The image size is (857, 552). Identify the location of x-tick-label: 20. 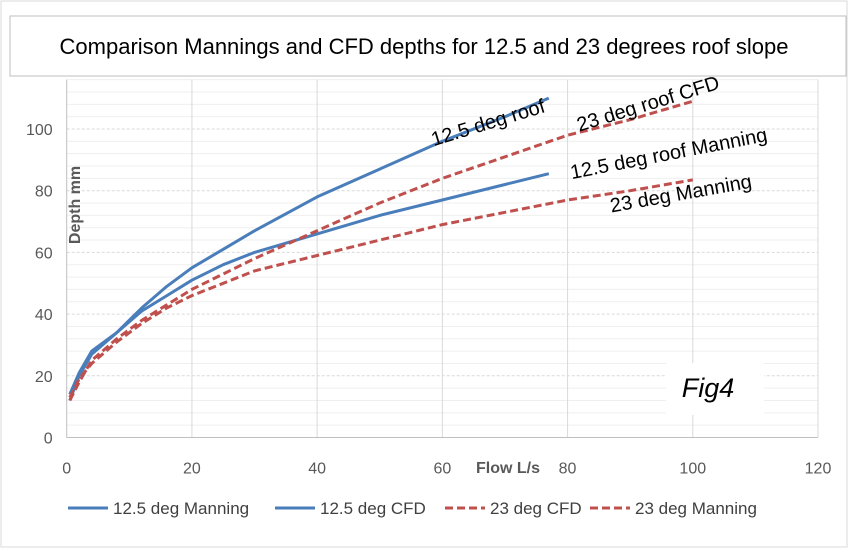
(192, 469).